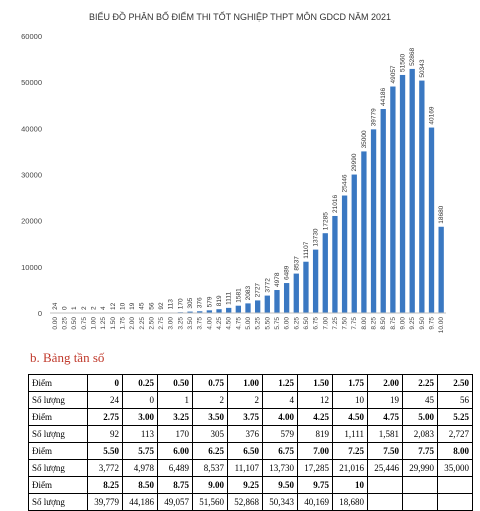 The image size is (480, 511). I want to click on count-cell: 376, so click(245, 434).